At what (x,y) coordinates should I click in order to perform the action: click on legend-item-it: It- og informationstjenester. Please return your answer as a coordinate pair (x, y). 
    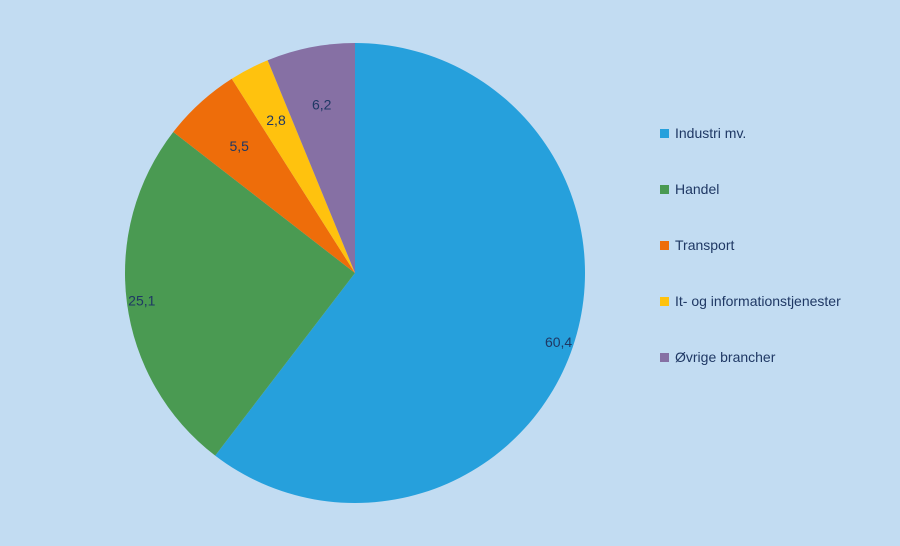
    Looking at the image, I should click on (777, 320).